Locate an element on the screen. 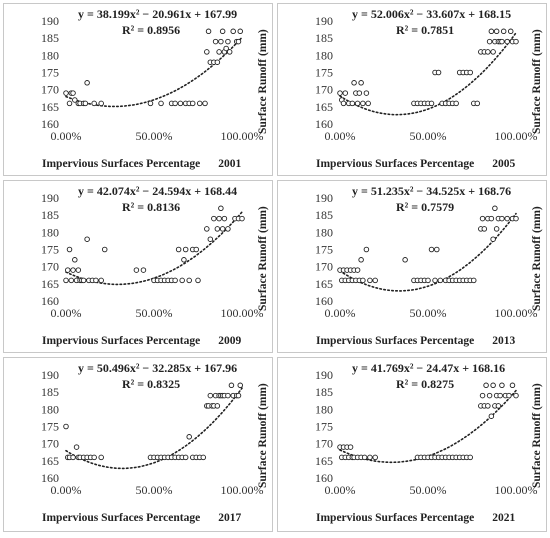  x-axis-title-text: Impervious Surfaces Percentage is located at coordinates (121, 341).